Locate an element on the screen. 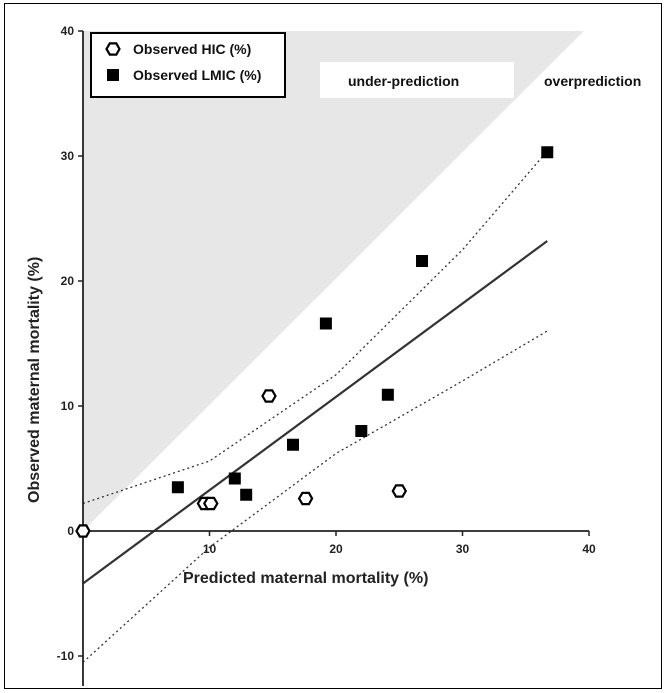 This screenshot has height=693, width=667. legend-marker-hic is located at coordinates (113, 48).